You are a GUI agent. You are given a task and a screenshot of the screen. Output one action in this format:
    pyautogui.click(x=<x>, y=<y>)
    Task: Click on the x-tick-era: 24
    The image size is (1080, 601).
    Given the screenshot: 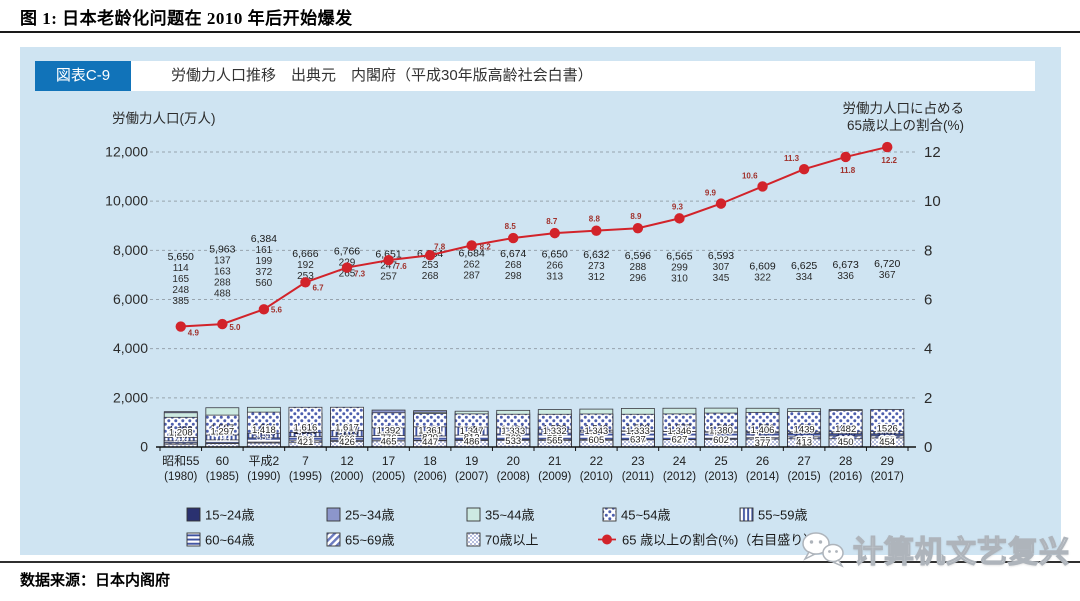 What is the action you would take?
    pyautogui.click(x=680, y=461)
    